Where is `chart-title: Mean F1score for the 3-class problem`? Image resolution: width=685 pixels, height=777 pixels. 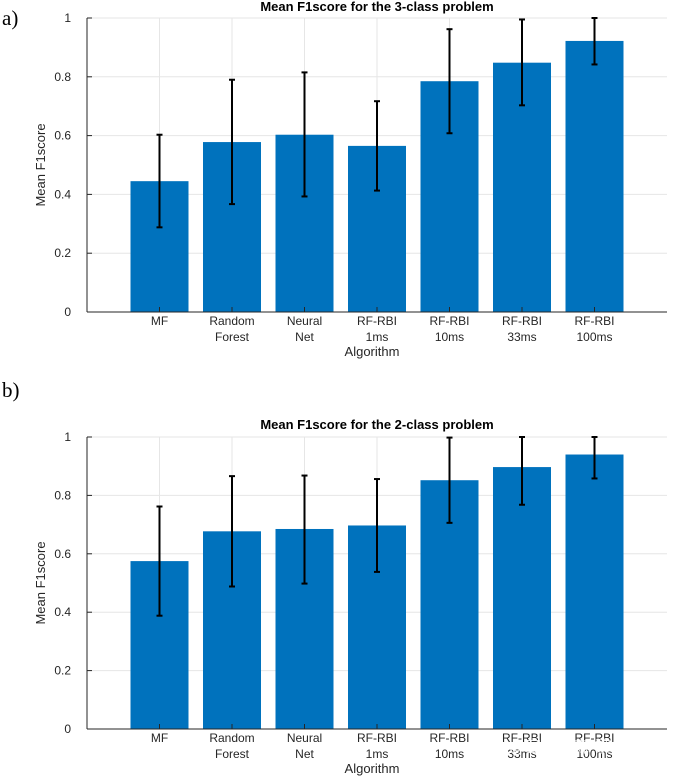
chart-title: Mean F1score for the 3-class problem is located at coordinates (376, 7).